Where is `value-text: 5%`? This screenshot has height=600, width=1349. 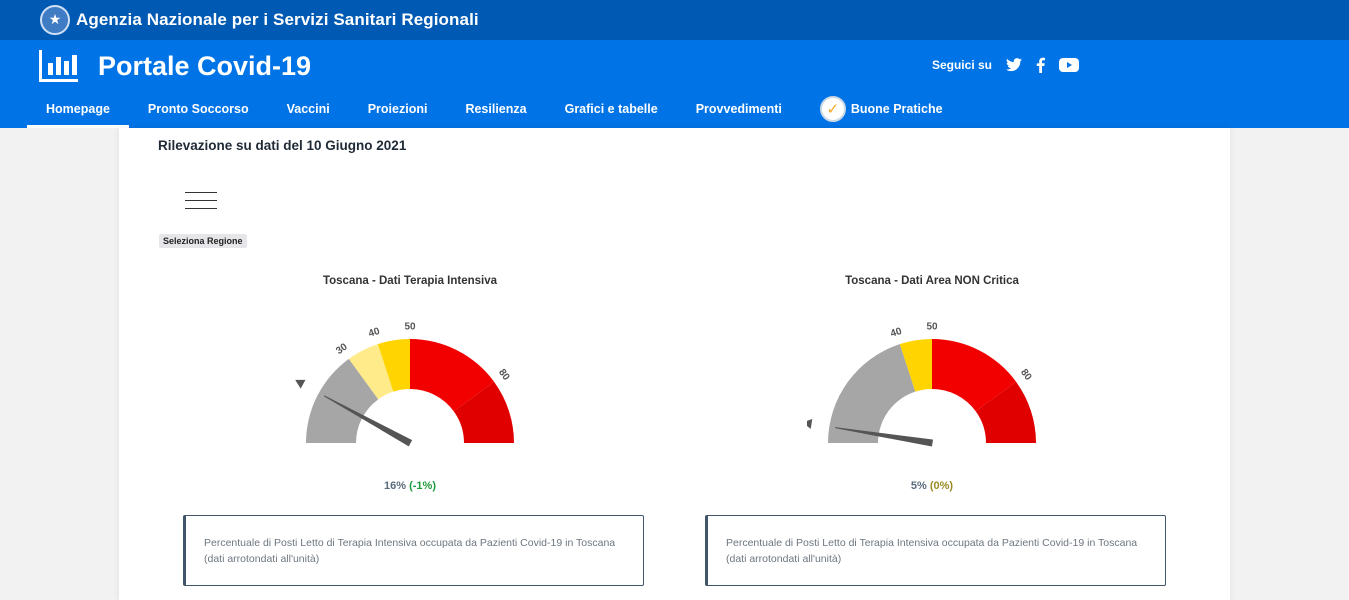
value-text: 5% is located at coordinates (918, 486).